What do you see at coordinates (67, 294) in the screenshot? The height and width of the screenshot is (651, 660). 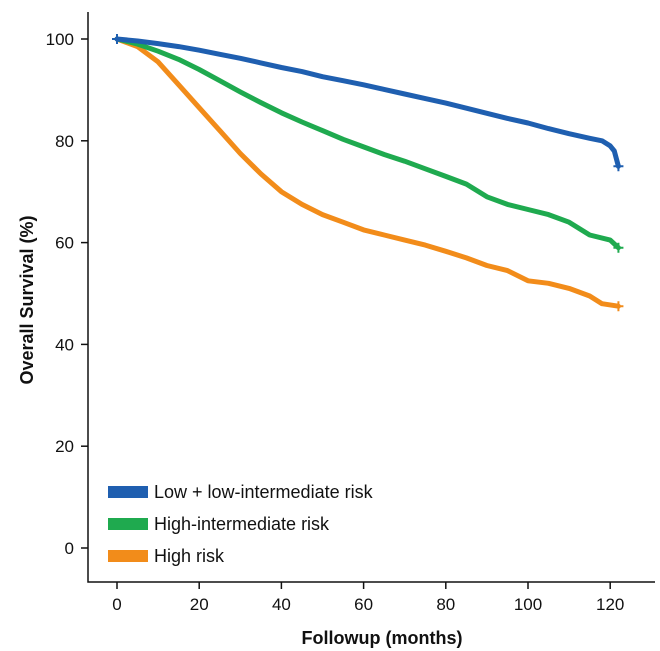 I see `y-axis-ticks: 0 20 40 60 80 100` at bounding box center [67, 294].